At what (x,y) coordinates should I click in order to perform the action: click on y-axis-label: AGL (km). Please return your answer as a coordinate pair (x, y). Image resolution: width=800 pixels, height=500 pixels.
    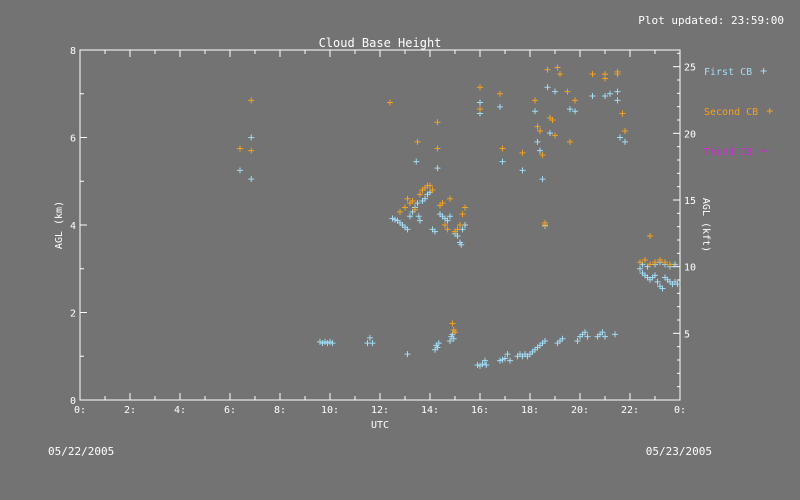
    Looking at the image, I should click on (59, 225).